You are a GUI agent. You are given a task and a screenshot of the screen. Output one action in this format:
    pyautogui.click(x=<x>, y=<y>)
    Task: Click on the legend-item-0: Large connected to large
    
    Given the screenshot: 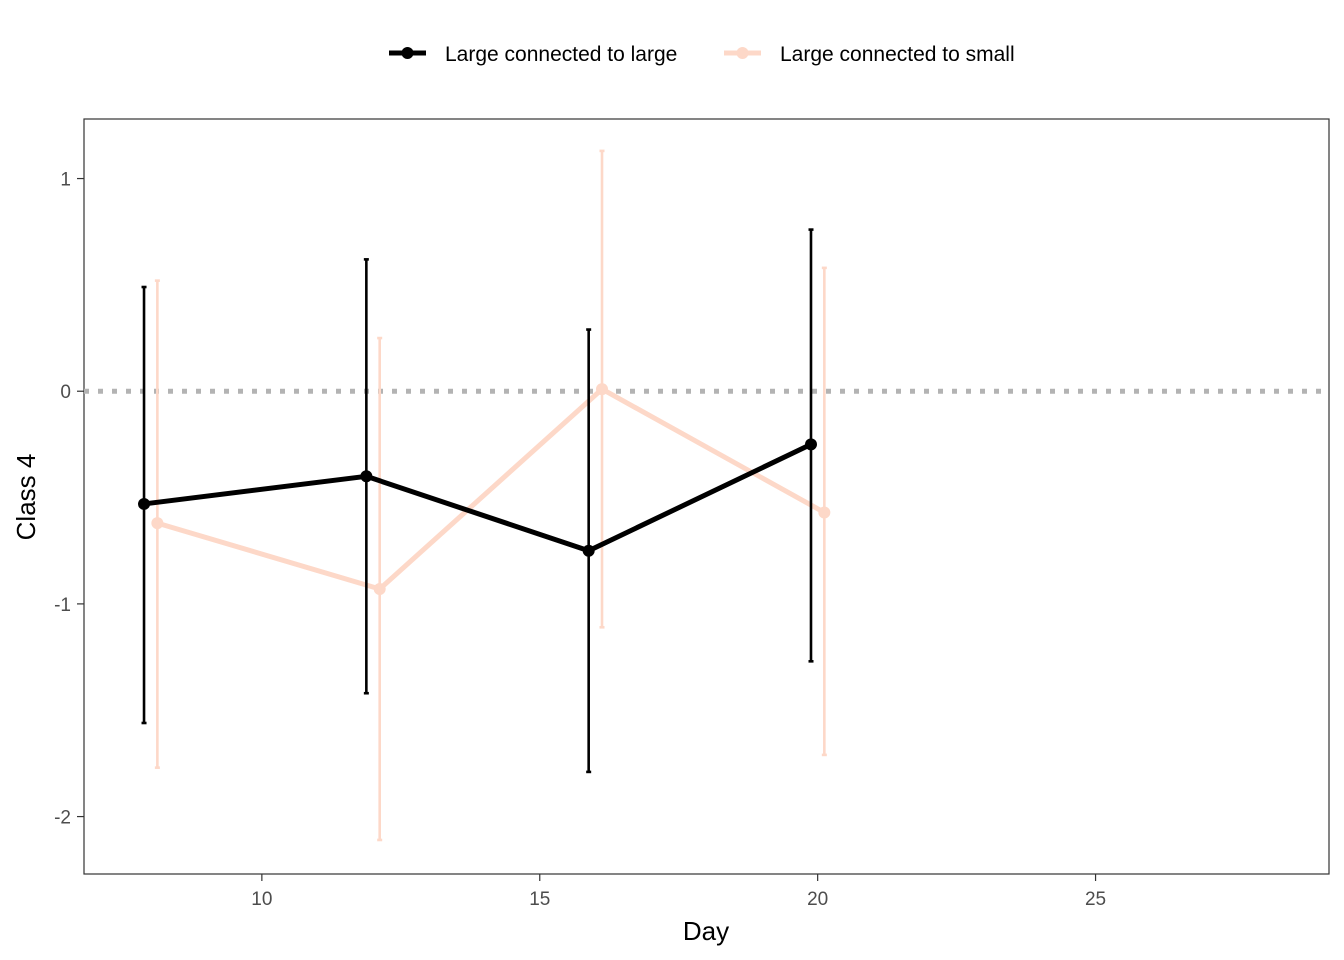 What is the action you would take?
    pyautogui.click(x=533, y=54)
    